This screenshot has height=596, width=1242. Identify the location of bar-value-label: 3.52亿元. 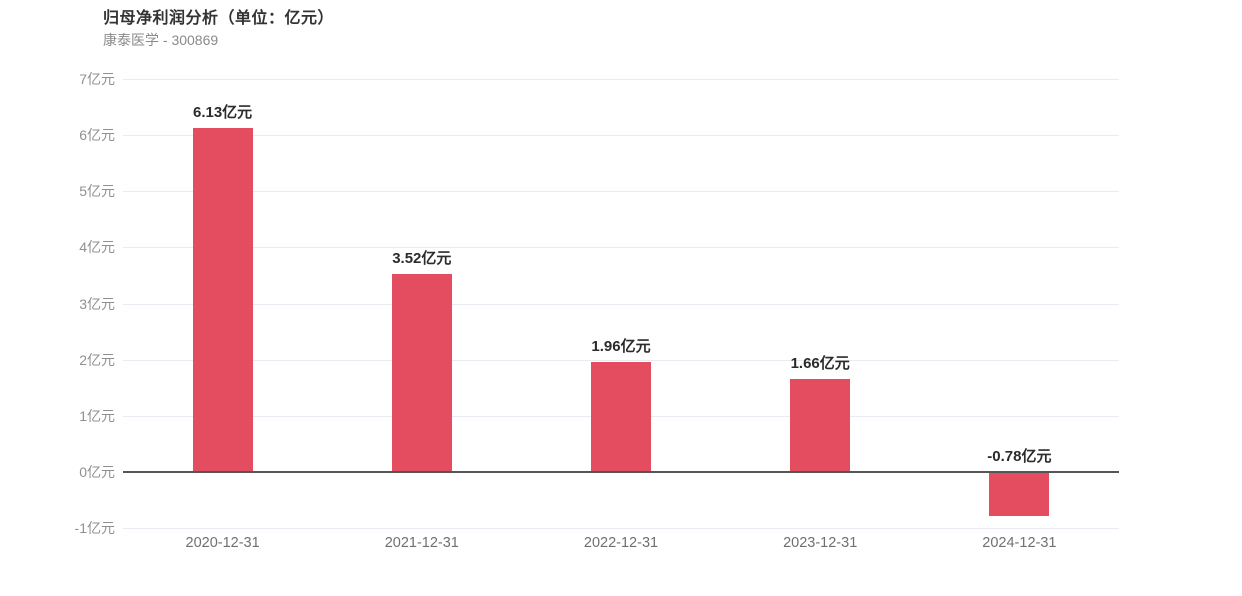
(422, 259).